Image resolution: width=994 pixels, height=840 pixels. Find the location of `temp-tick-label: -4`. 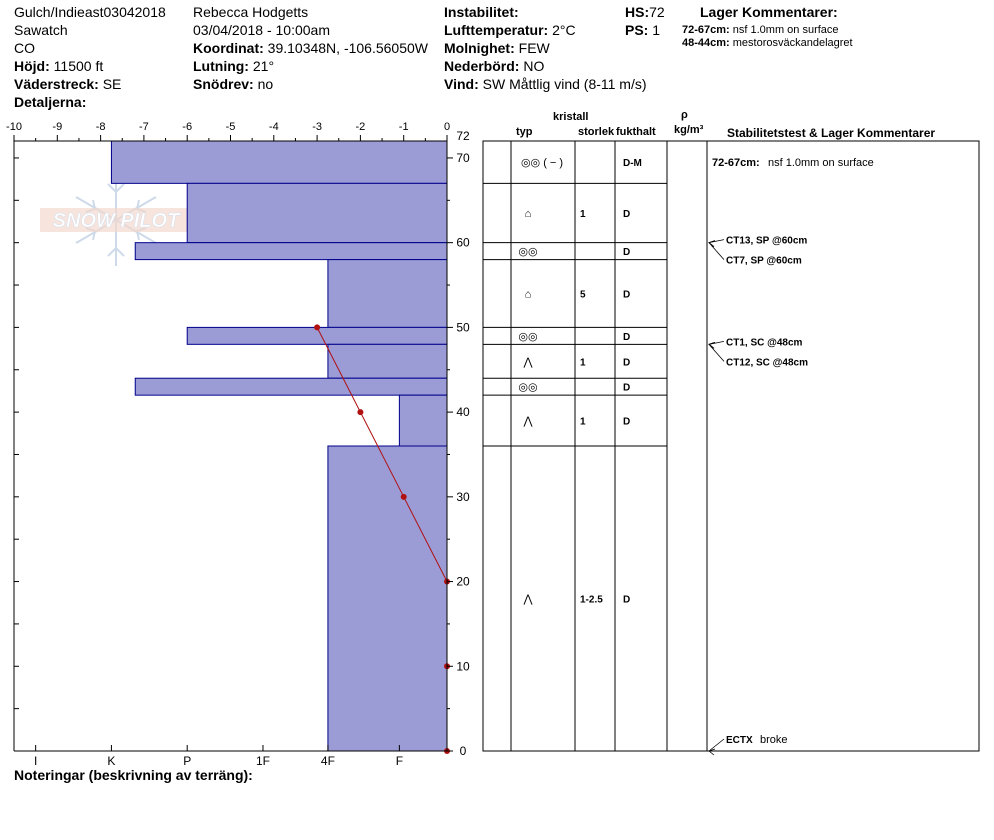

temp-tick-label: -4 is located at coordinates (274, 127).